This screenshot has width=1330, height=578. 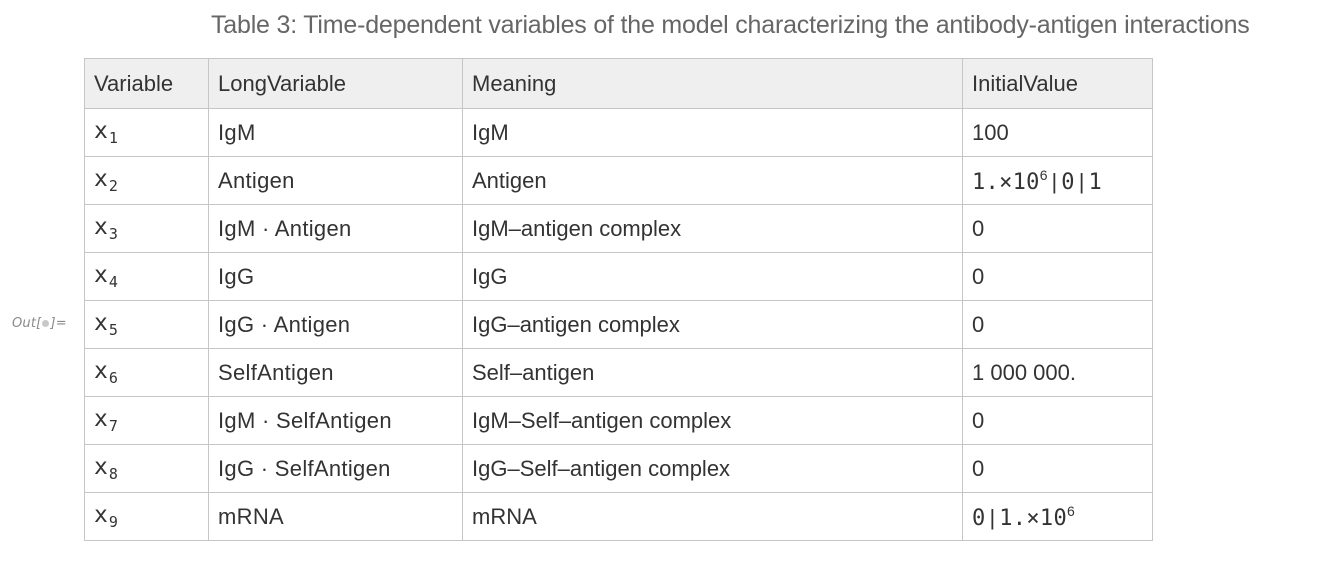 I want to click on cell-dot-icon, so click(x=46, y=323).